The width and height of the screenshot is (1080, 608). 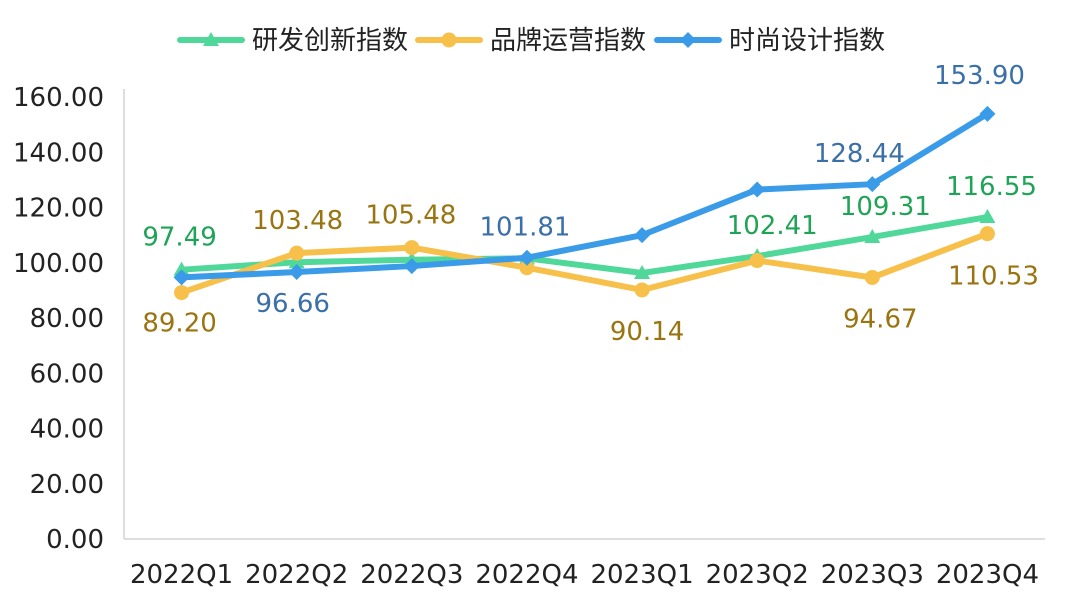 I want to click on series-2-data-label: 103.48, so click(x=297, y=221).